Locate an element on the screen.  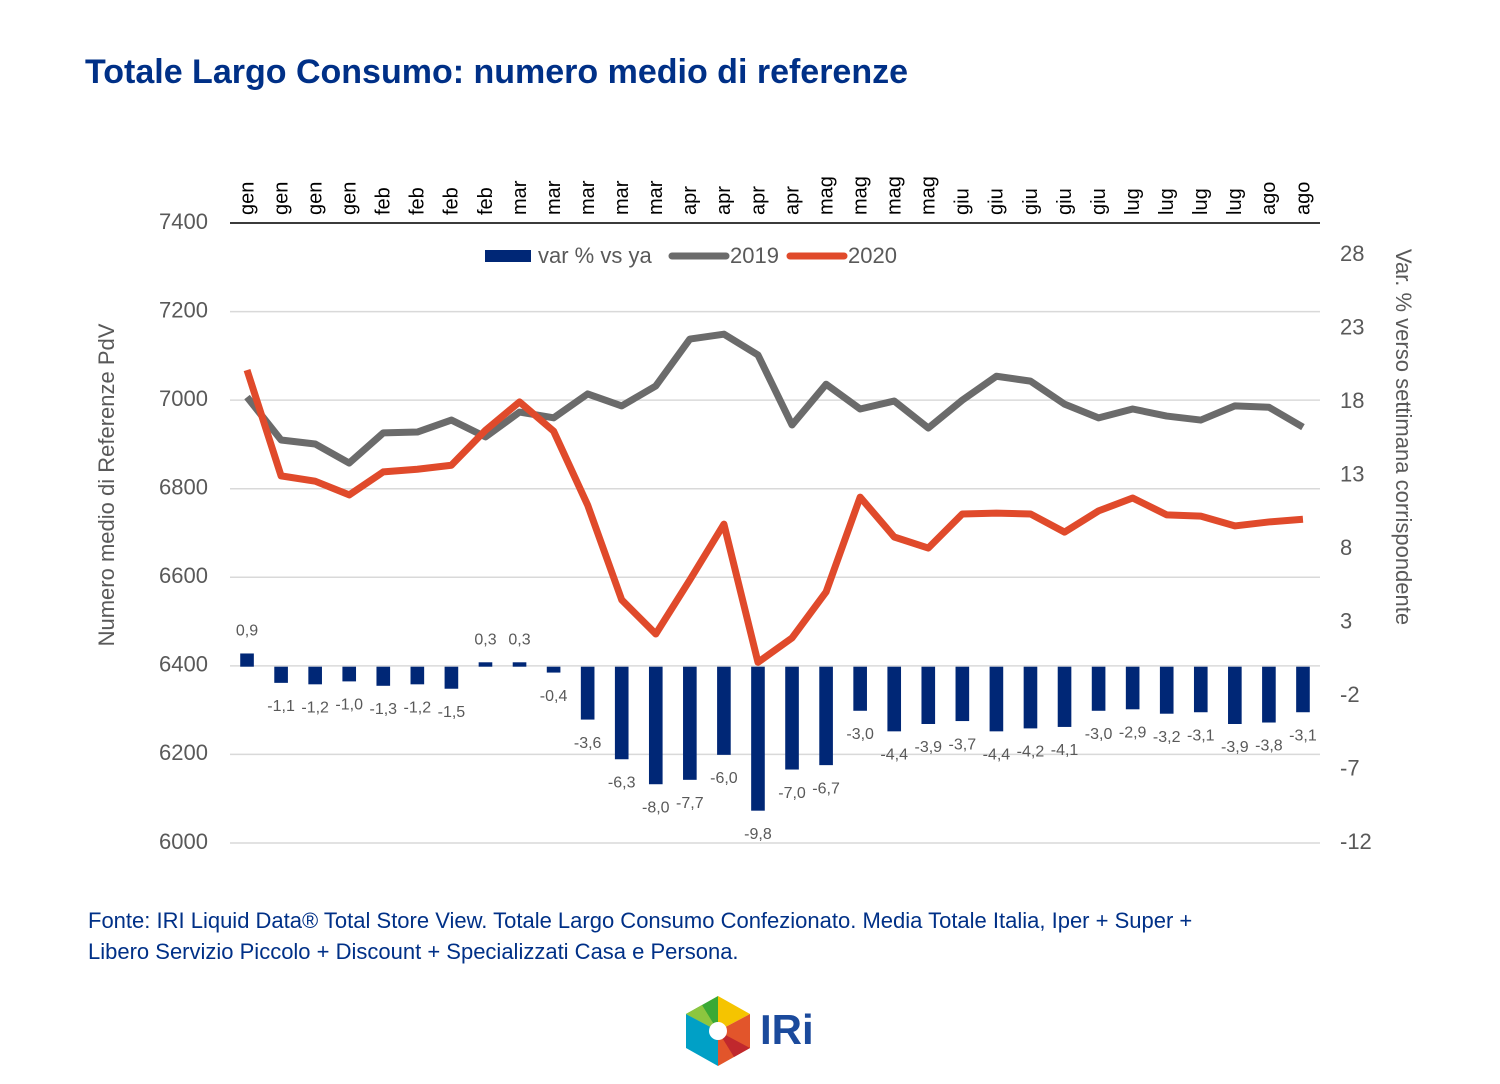
data-label: -1,3 is located at coordinates (383, 709).